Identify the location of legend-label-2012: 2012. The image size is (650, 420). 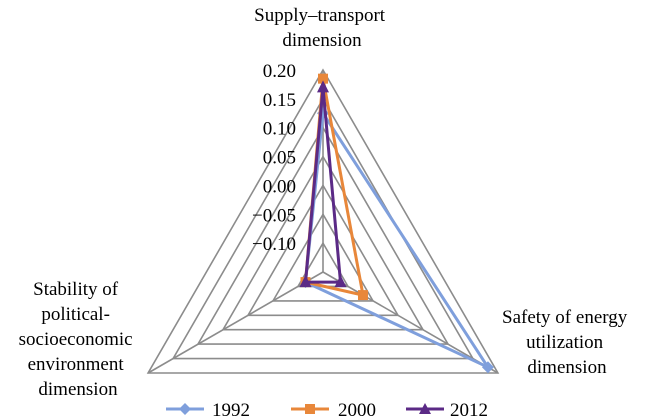
(469, 410).